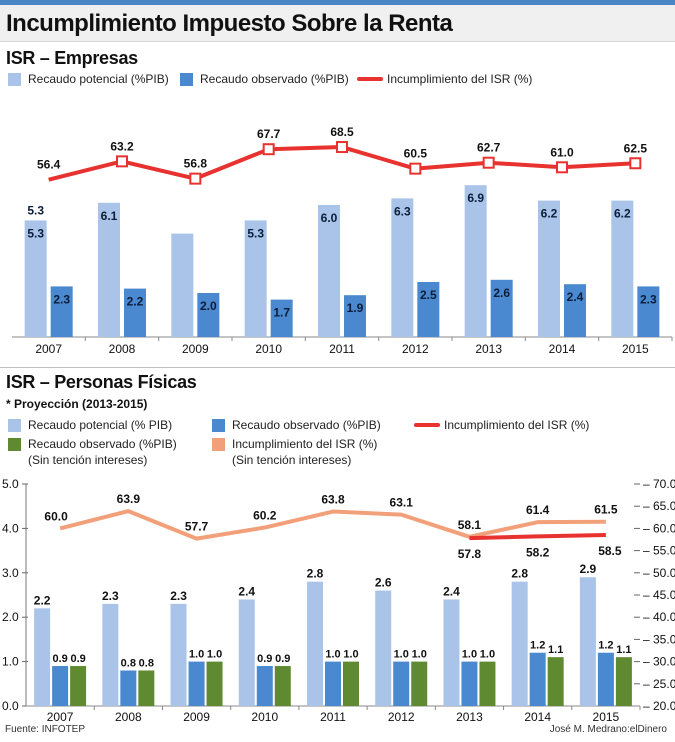 This screenshot has height=742, width=675. What do you see at coordinates (10, 573) in the screenshot?
I see `y-tick-label-left: 3.0` at bounding box center [10, 573].